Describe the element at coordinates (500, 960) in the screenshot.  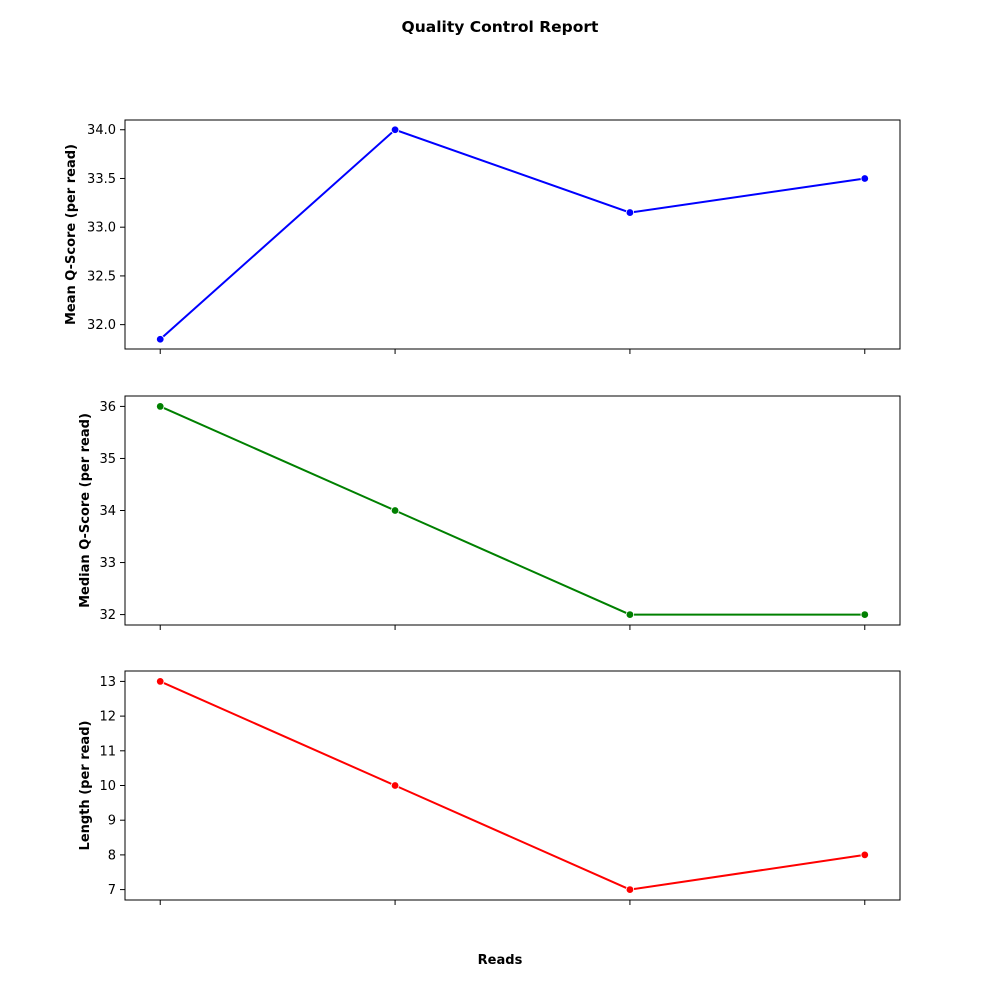
I see `x-axis-label: Reads` at that location.